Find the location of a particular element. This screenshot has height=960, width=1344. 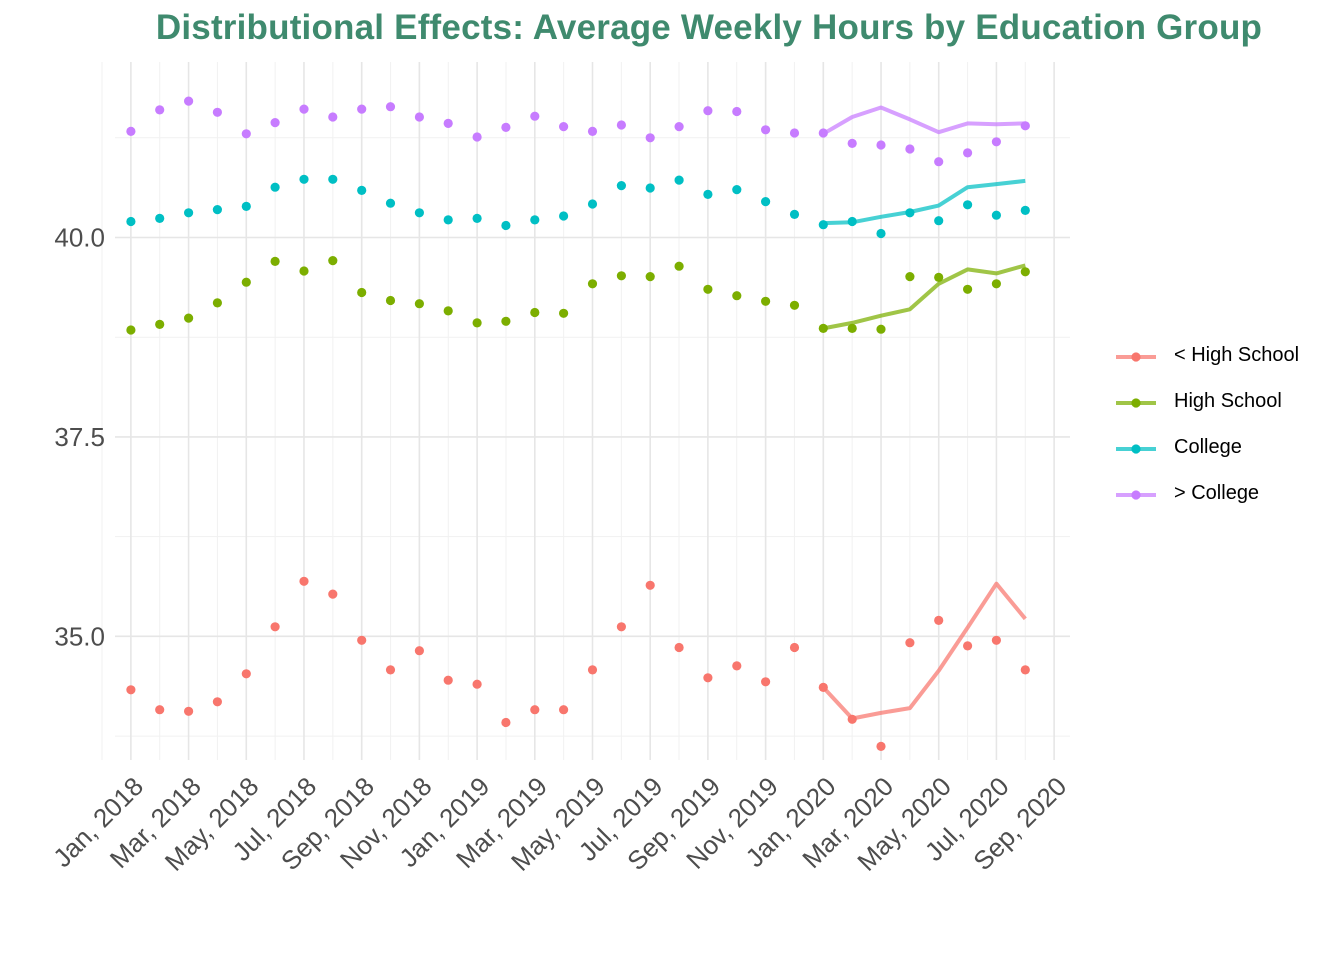

y-tick-labels: 35.0 37.5 40.0 is located at coordinates (79, 436).